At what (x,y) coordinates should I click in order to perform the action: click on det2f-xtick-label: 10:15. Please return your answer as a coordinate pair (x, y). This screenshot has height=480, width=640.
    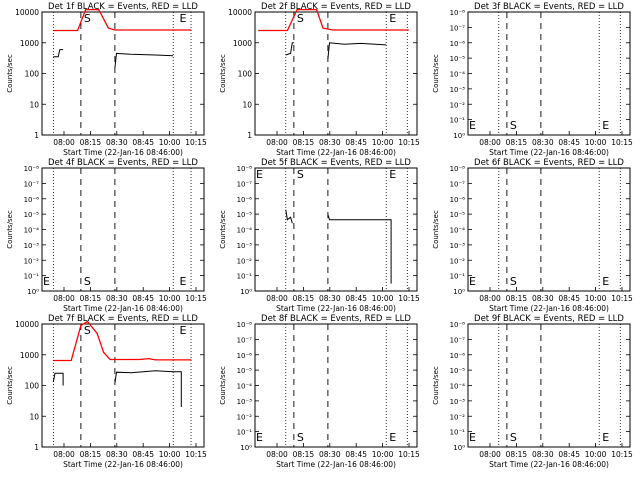
    Looking at the image, I should click on (409, 142).